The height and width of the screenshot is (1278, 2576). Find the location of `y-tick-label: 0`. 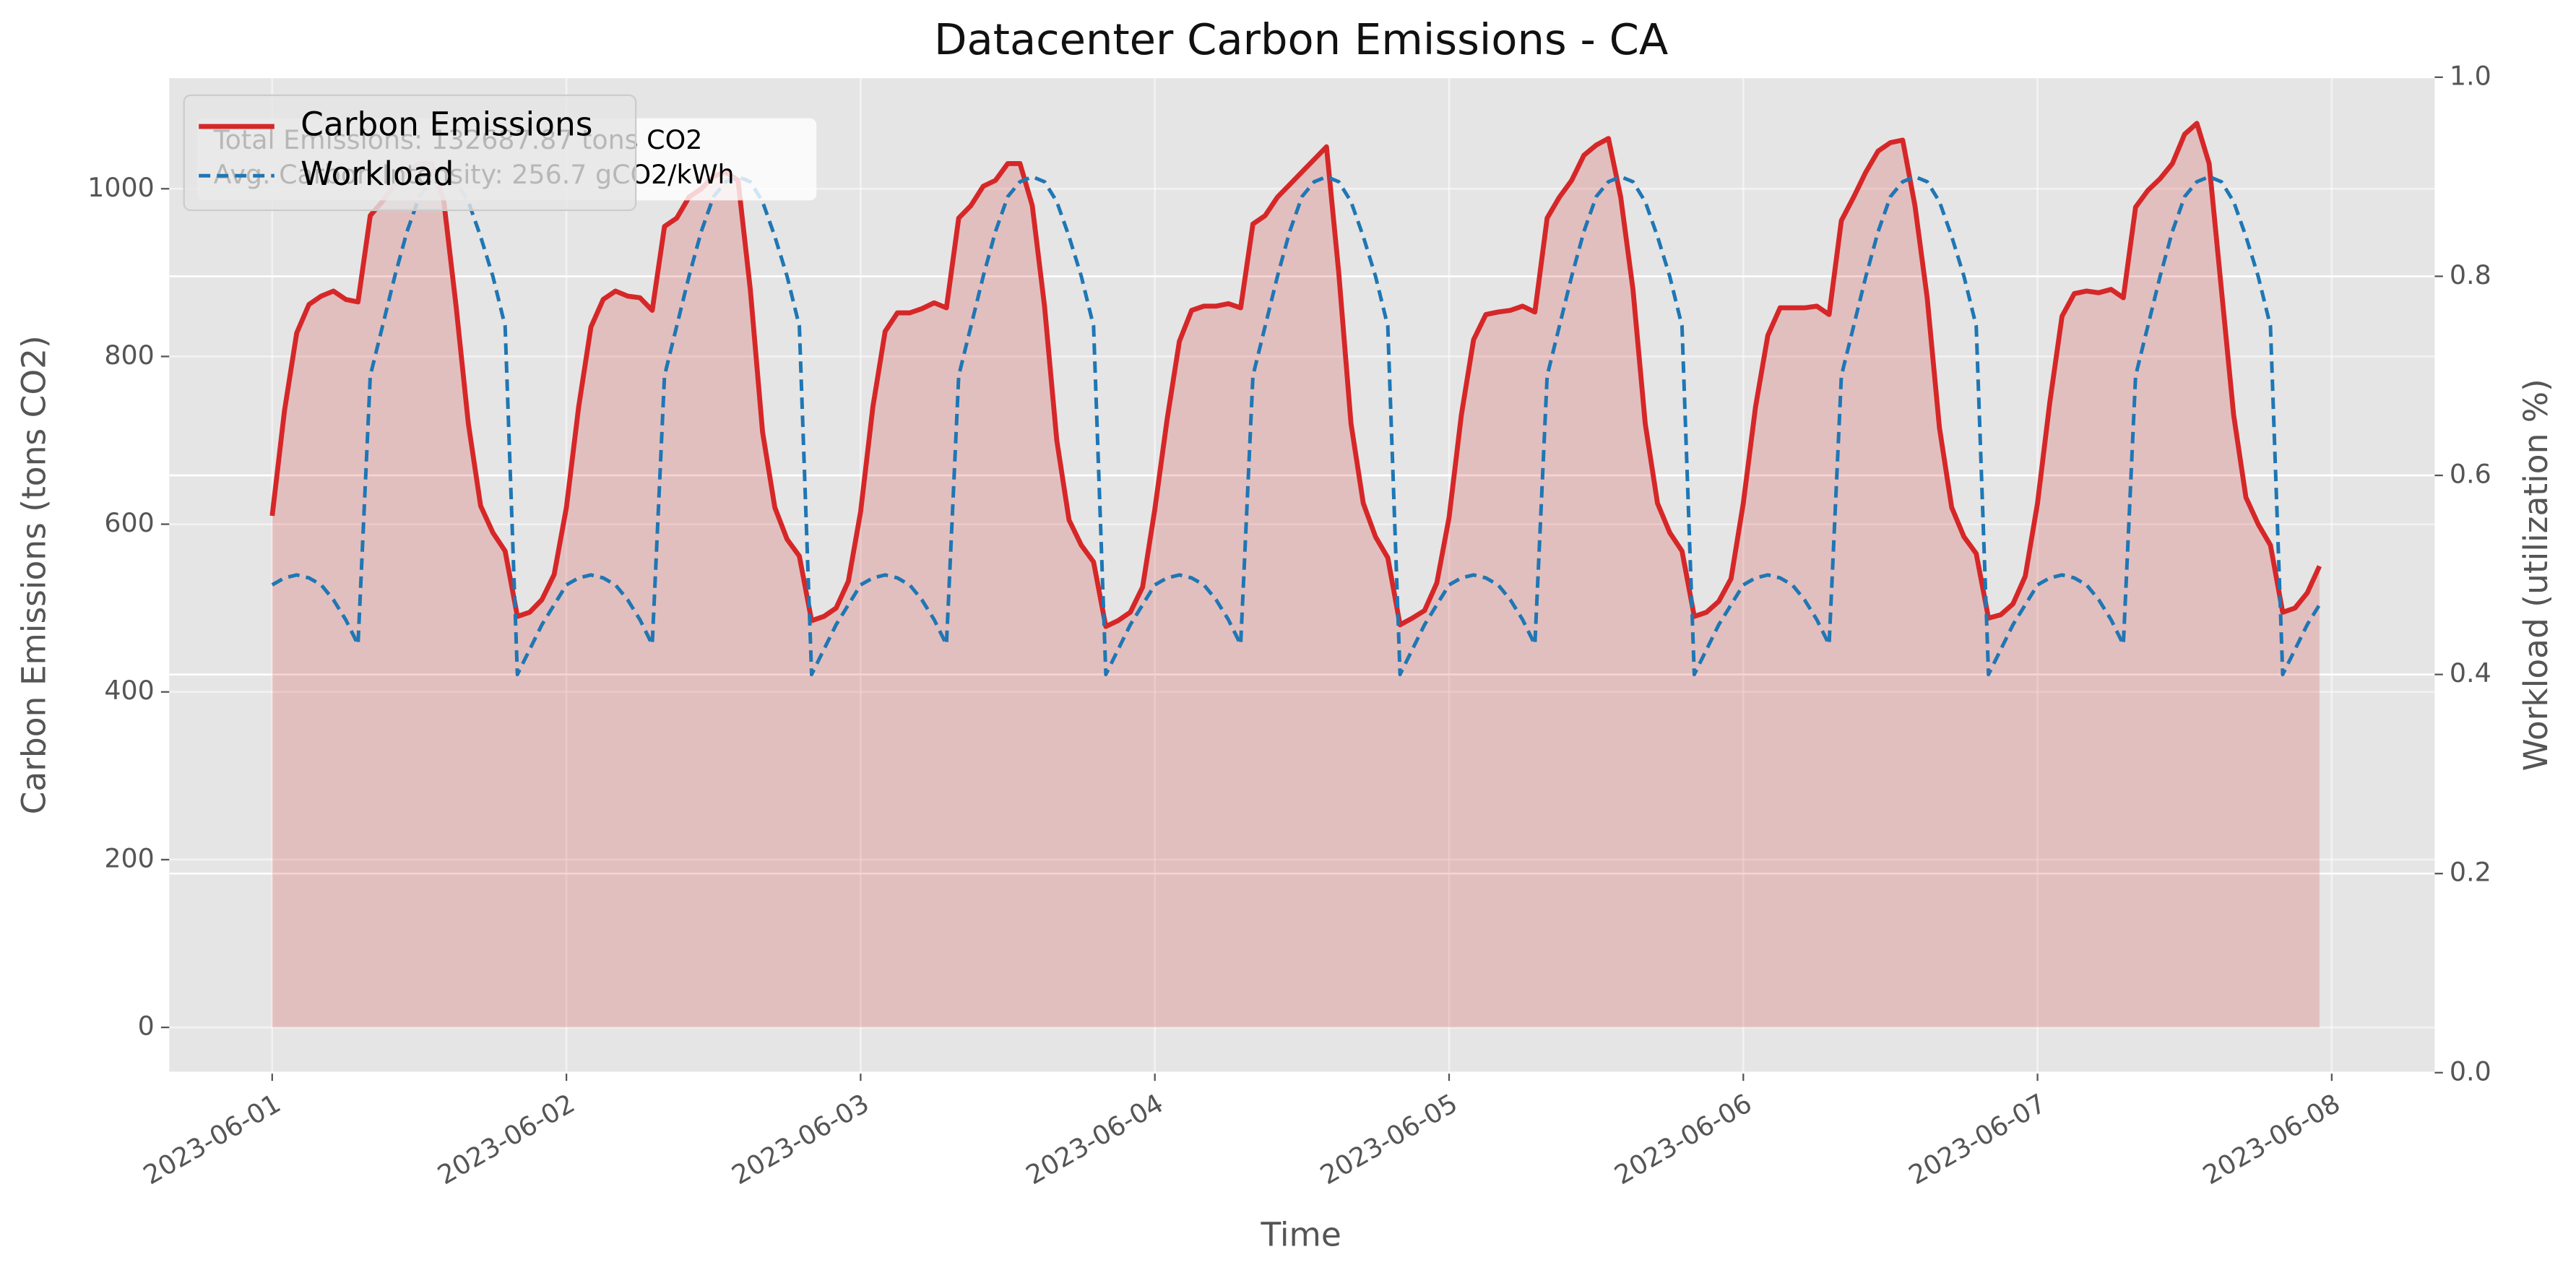

y-tick-label: 0 is located at coordinates (146, 1026).